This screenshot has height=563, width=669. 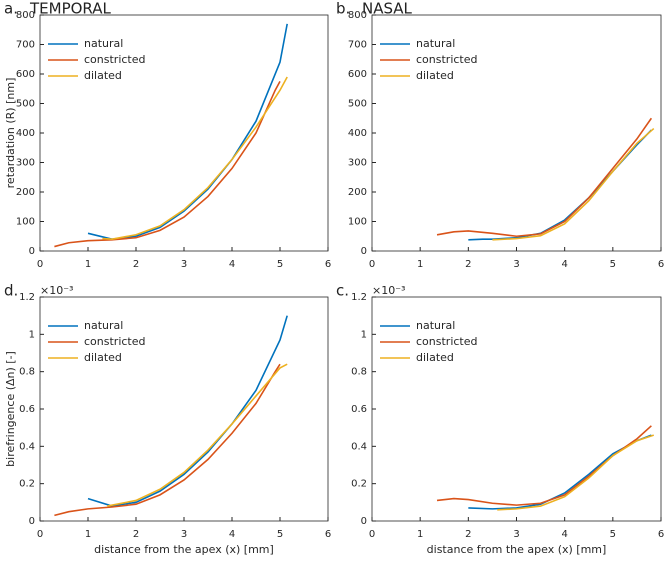 What do you see at coordinates (11, 291) in the screenshot?
I see `panel-label: d.` at bounding box center [11, 291].